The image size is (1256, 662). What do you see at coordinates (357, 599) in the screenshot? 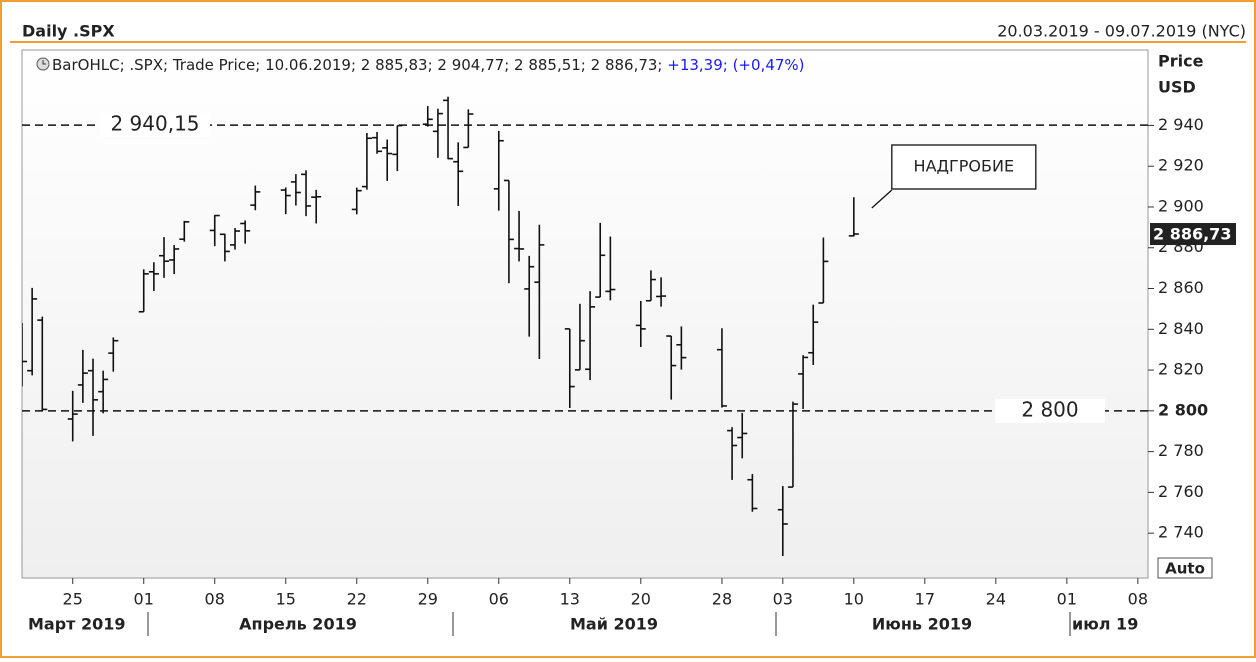
I see `x-tick-label: 22` at bounding box center [357, 599].